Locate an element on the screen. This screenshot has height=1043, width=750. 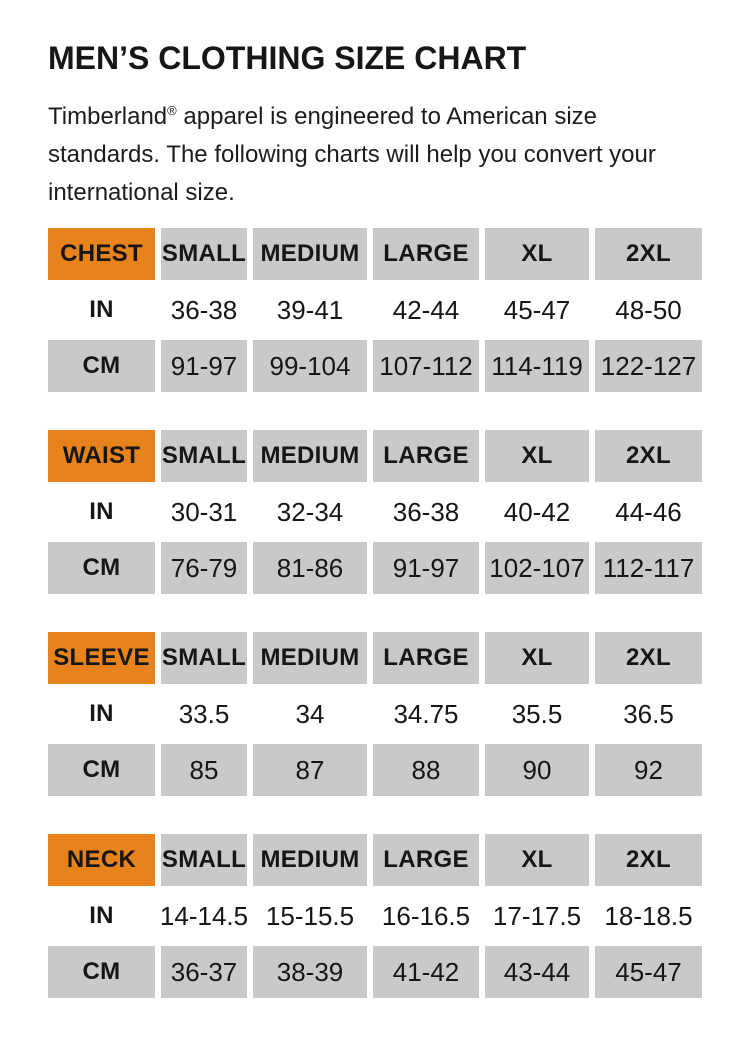
cm-value-cell: 36-37 is located at coordinates (204, 972).